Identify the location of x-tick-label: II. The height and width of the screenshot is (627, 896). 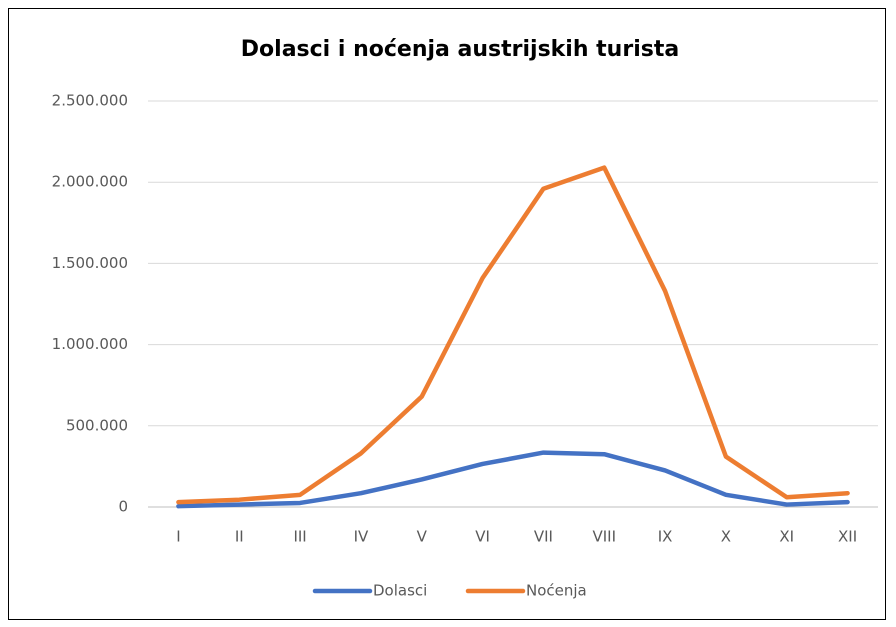
(239, 537).